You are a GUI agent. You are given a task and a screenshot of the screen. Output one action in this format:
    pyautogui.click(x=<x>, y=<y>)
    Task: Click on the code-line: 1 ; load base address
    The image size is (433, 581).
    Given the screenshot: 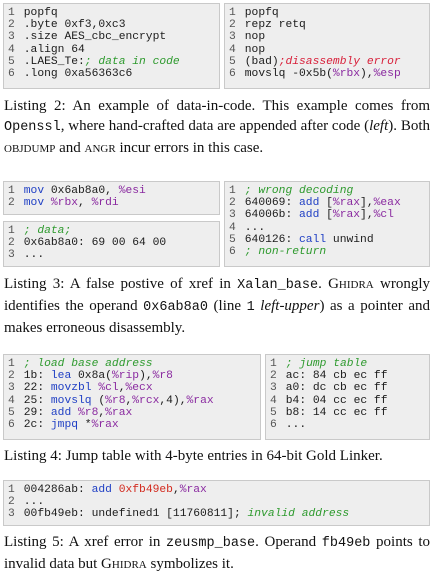 What is the action you would take?
    pyautogui.click(x=132, y=364)
    